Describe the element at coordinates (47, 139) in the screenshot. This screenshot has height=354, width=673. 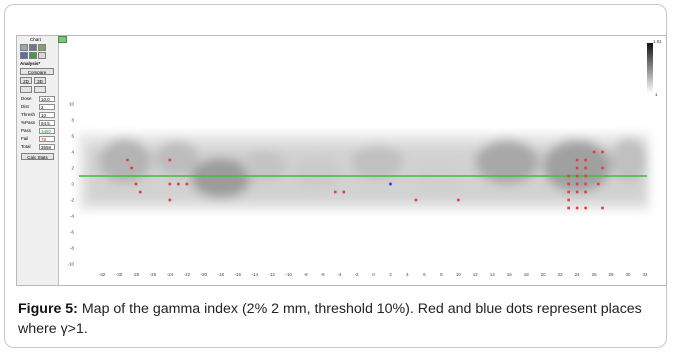
I see `field-value-fail: 78` at that location.